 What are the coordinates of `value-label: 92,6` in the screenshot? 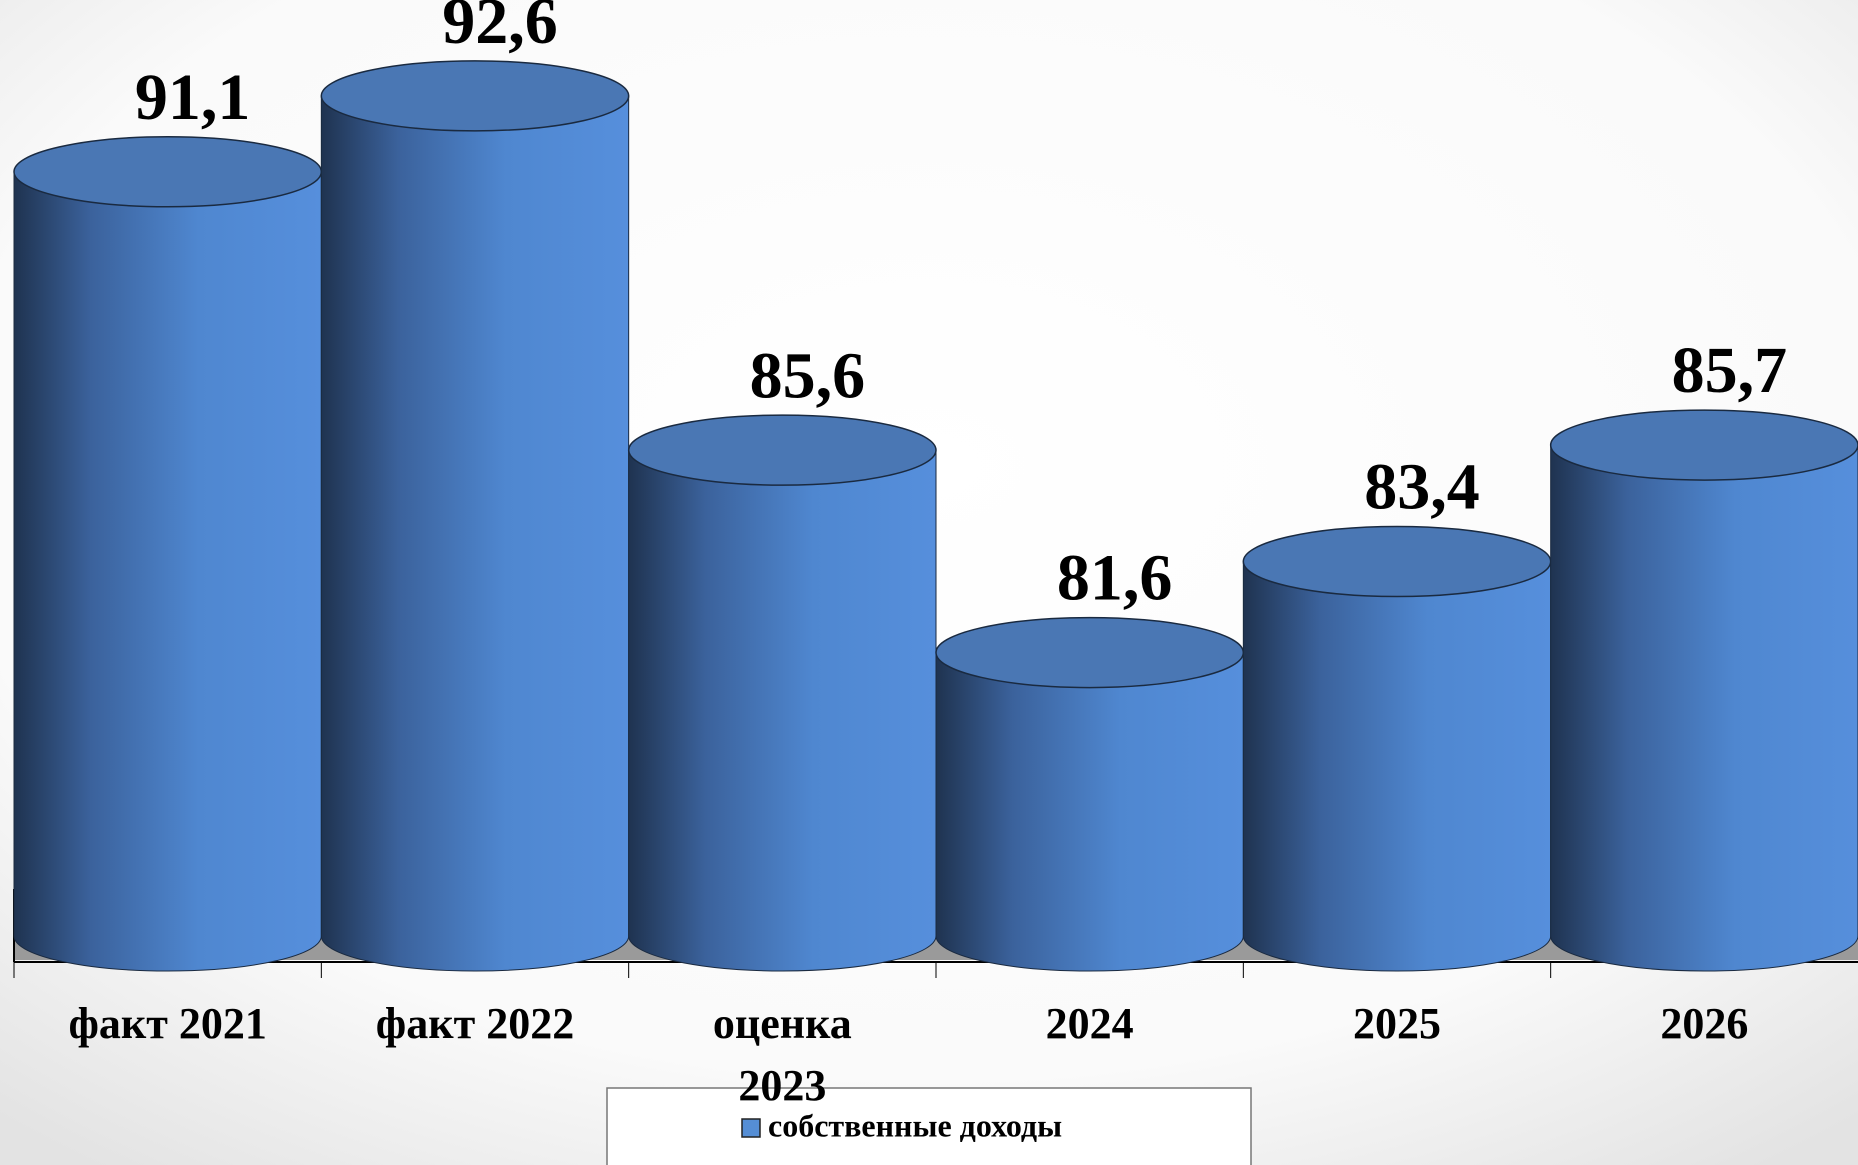 It's located at (500, 29).